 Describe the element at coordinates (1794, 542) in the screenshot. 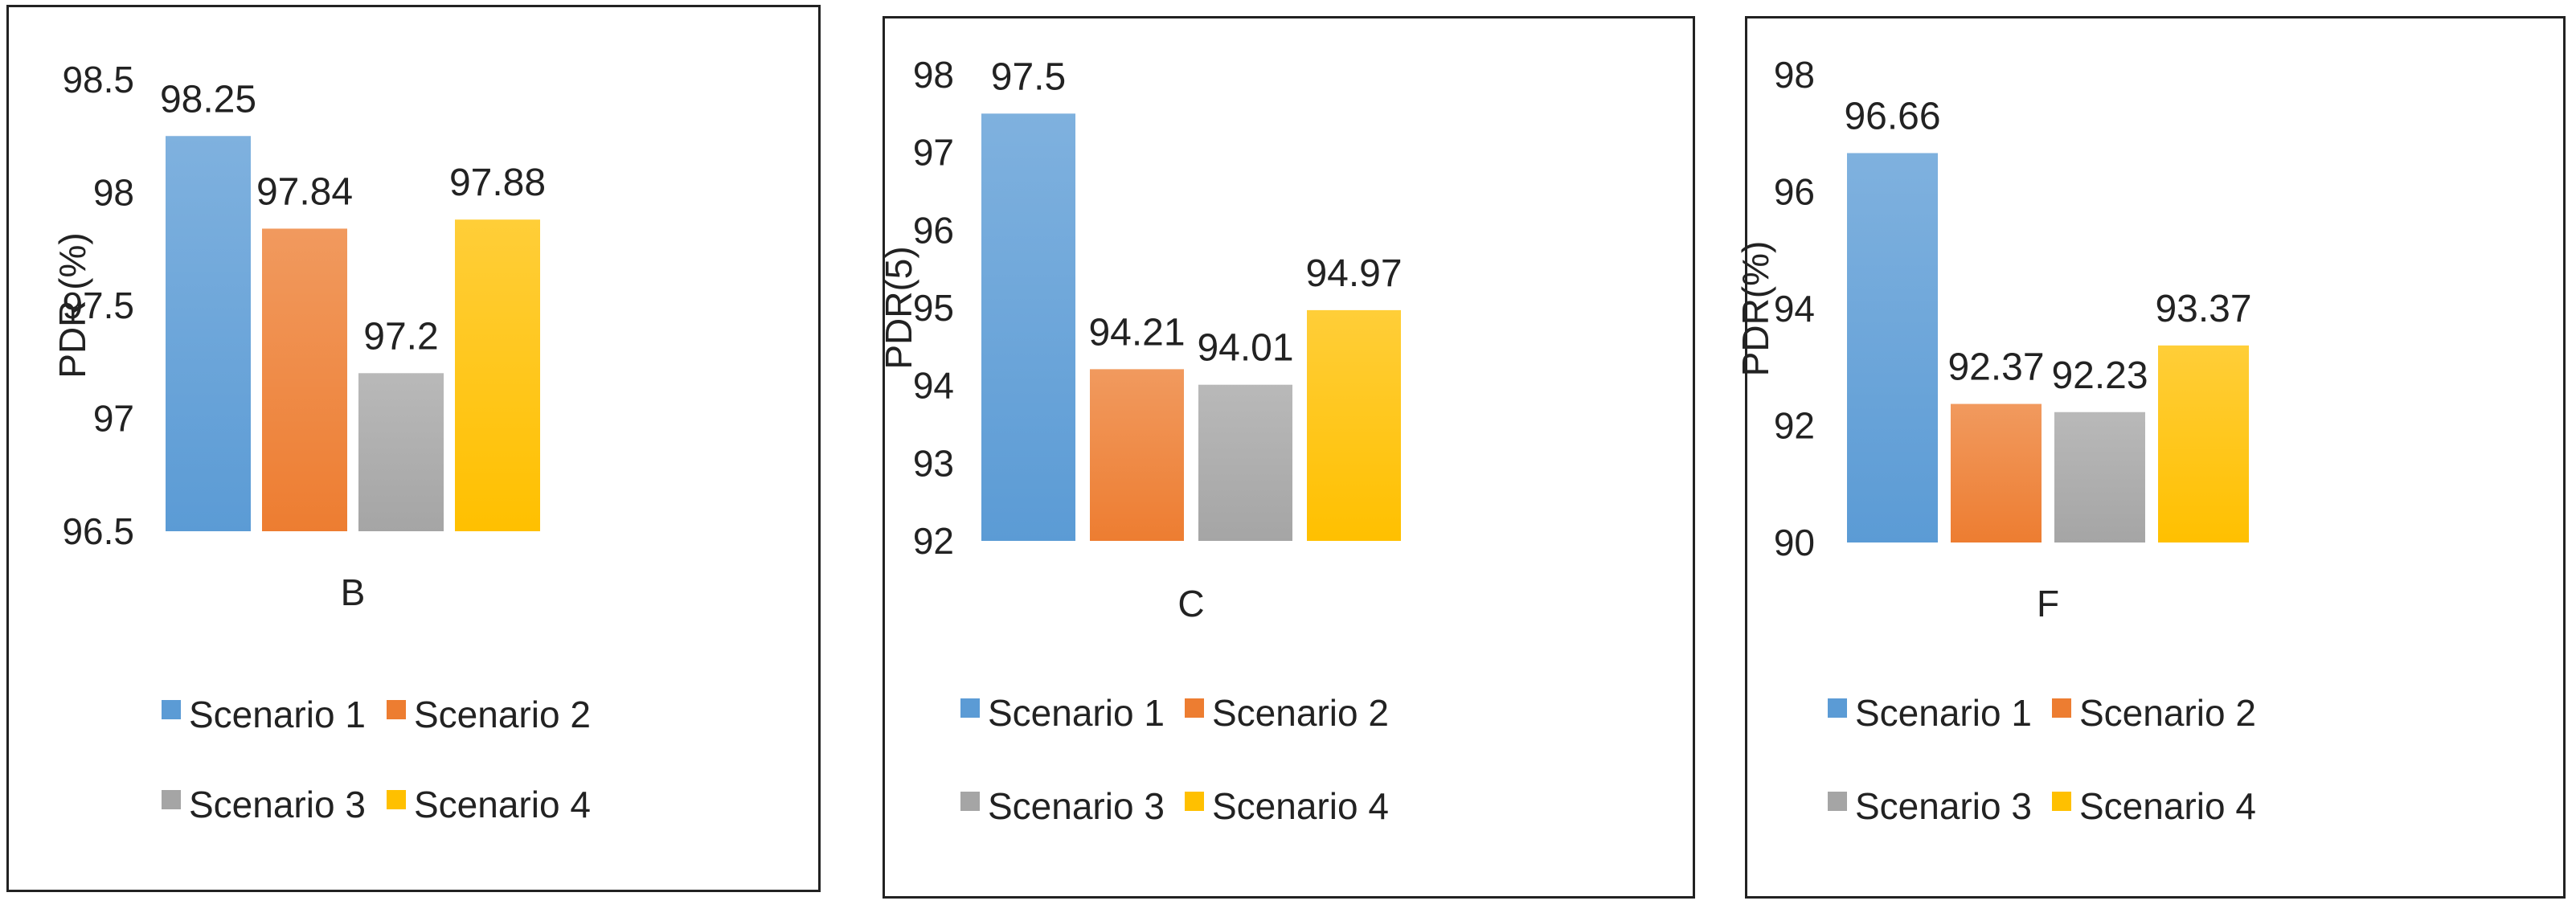

I see `y-tick-label: 90` at that location.